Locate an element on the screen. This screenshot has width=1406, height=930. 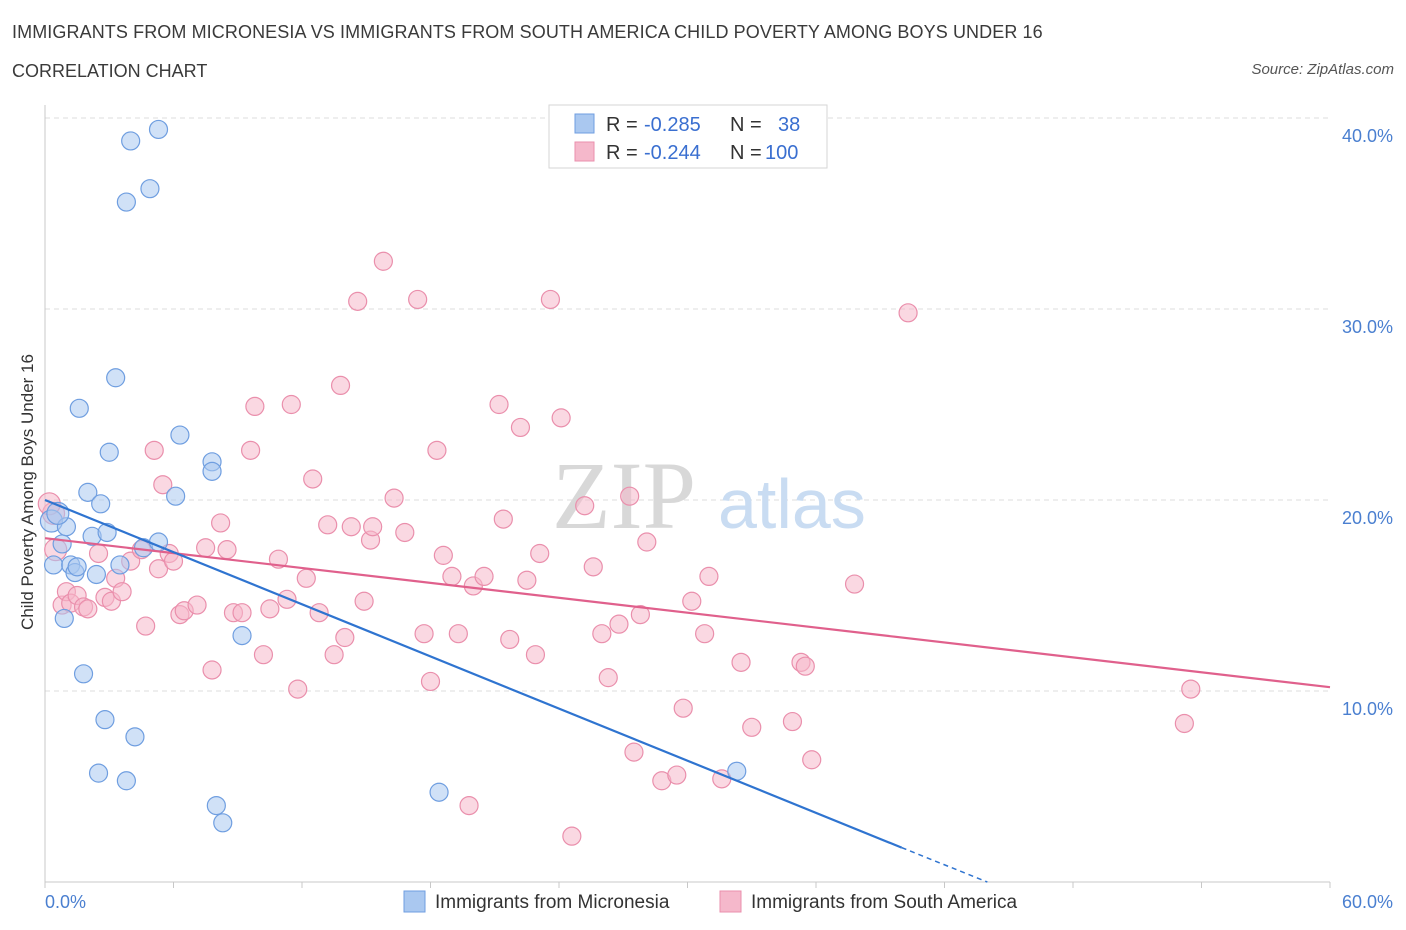
legend-n-value-2: 100 is located at coordinates (781, 153).